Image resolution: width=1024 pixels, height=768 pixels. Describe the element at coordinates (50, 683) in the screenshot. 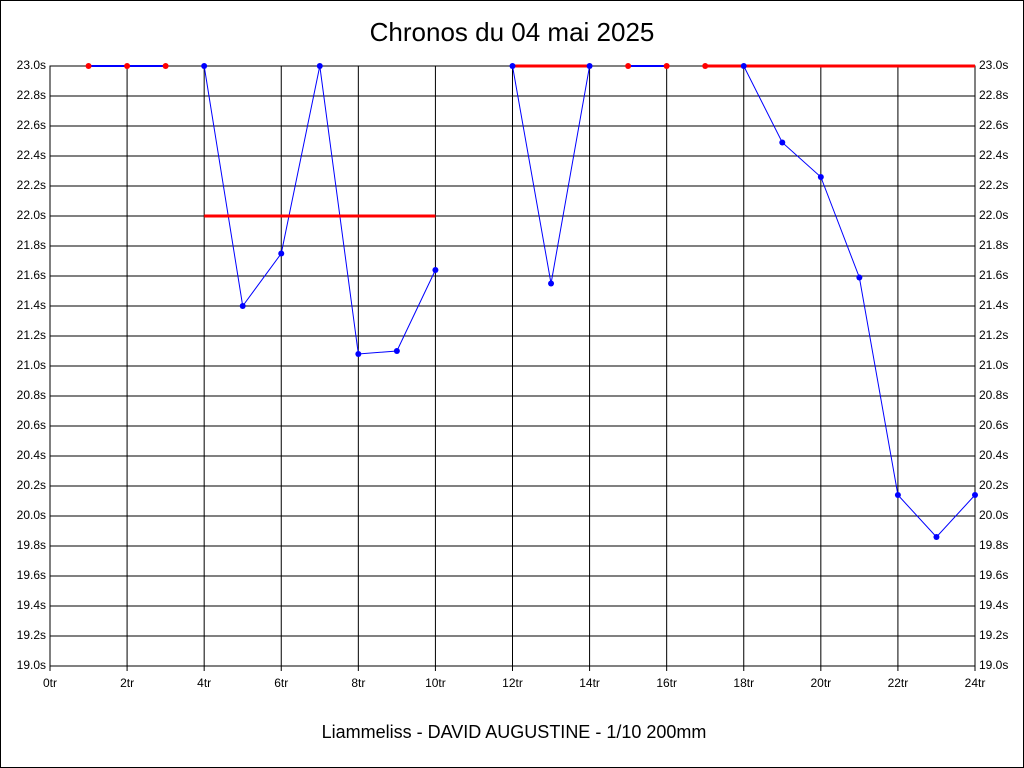

I see `x-tick-label: 0tr` at that location.